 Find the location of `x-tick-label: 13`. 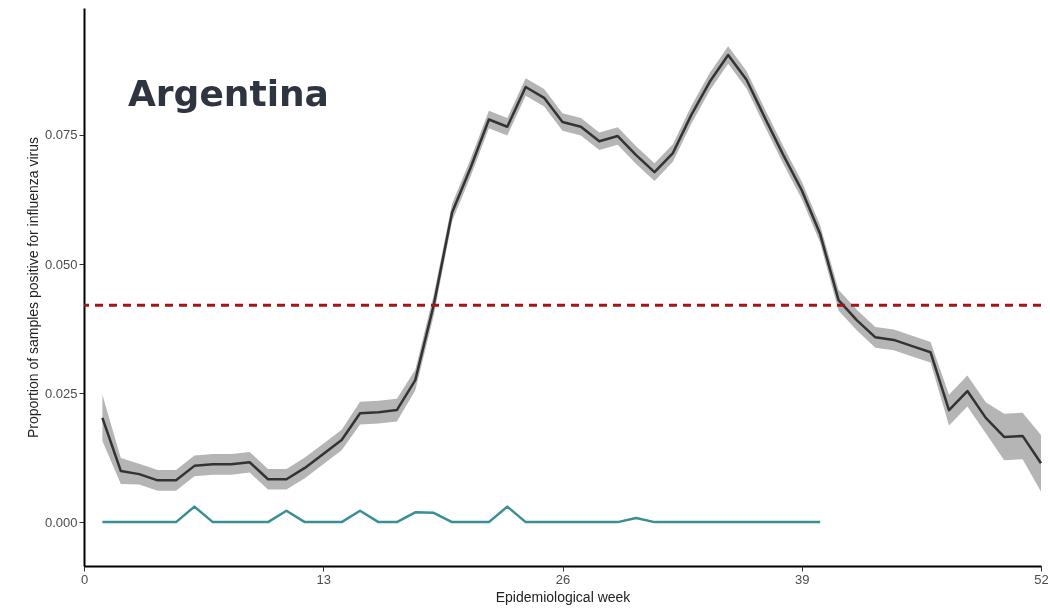

x-tick-label: 13 is located at coordinates (323, 579).